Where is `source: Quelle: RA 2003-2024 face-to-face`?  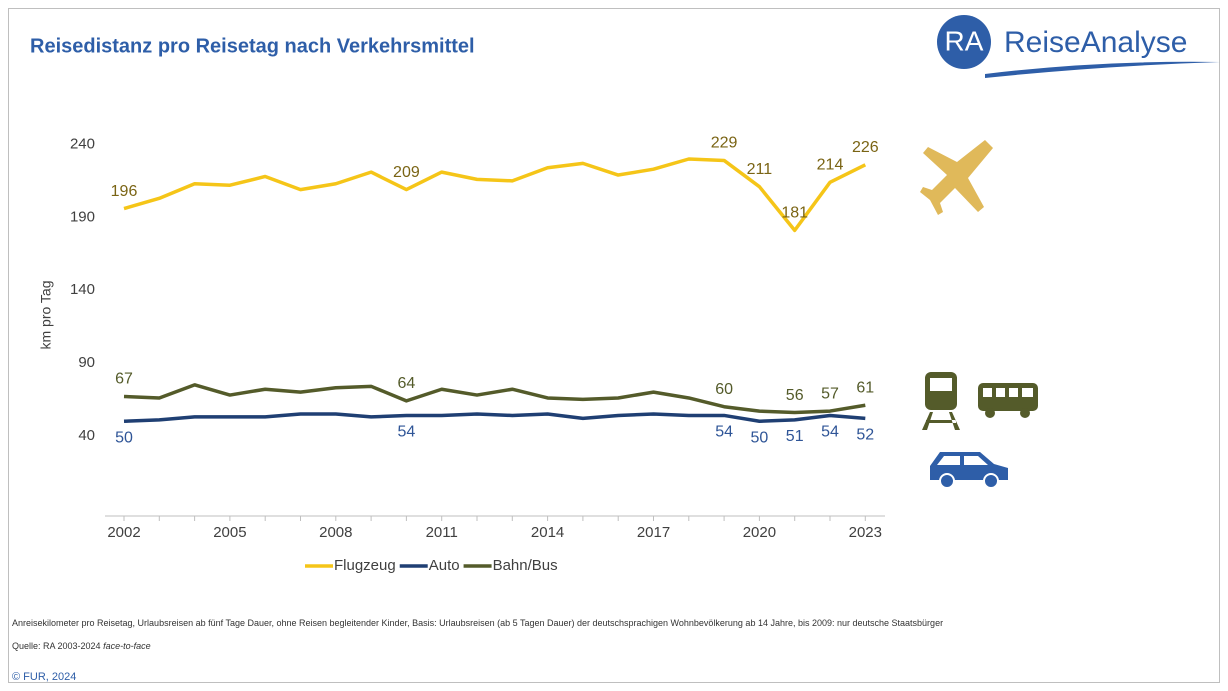 source: Quelle: RA 2003-2024 face-to-face is located at coordinates (607, 646).